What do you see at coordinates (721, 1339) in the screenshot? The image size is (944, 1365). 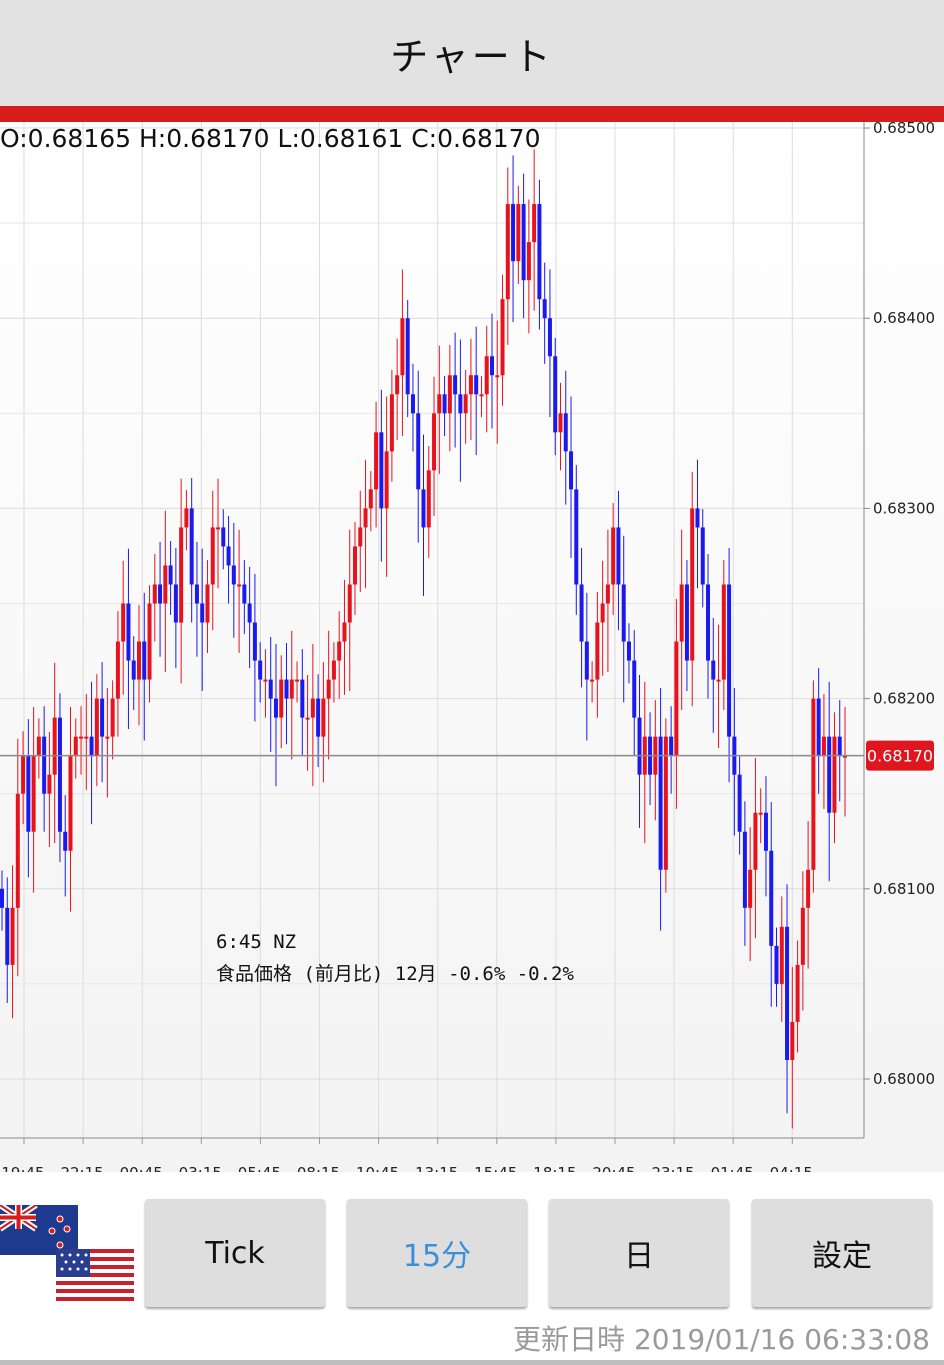 I see `last-updated-text: 更新日時 2019/01/16 06:33:08` at bounding box center [721, 1339].